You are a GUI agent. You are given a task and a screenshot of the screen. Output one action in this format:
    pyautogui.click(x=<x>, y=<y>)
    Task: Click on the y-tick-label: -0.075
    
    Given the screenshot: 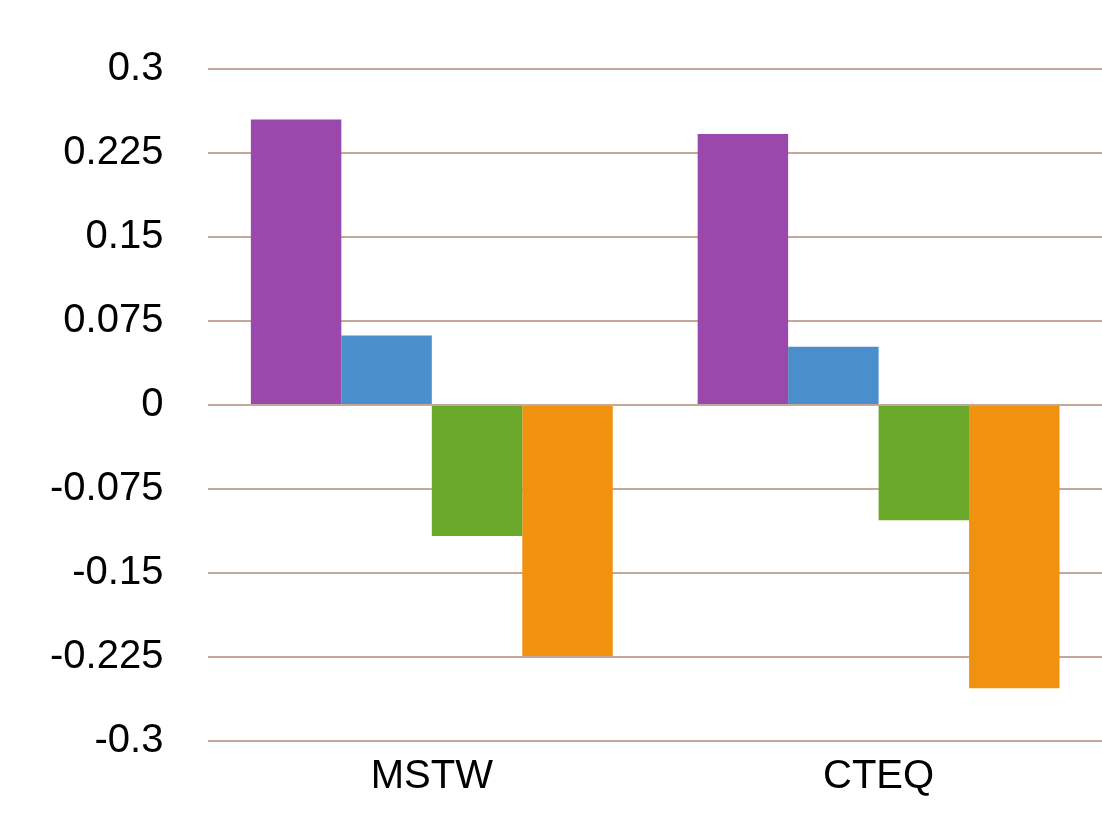 What is the action you would take?
    pyautogui.click(x=107, y=486)
    